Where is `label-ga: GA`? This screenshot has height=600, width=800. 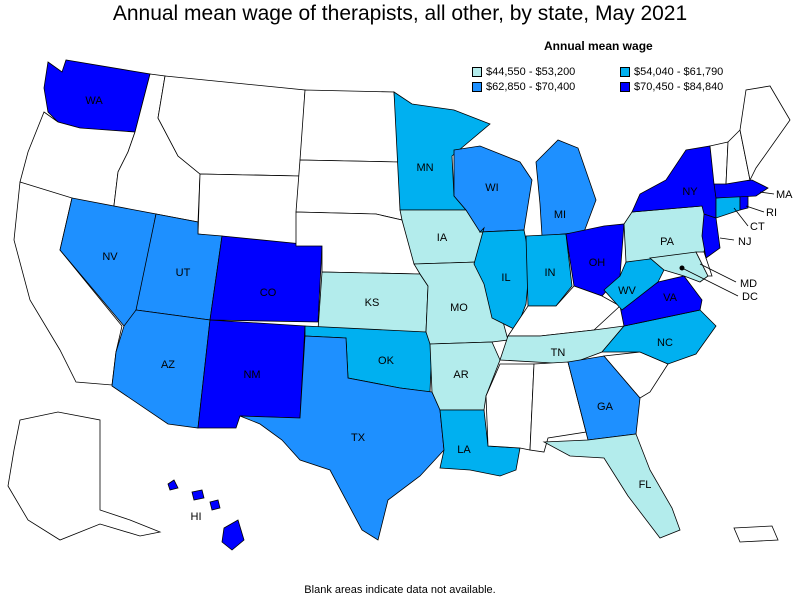 label-ga: GA is located at coordinates (605, 407).